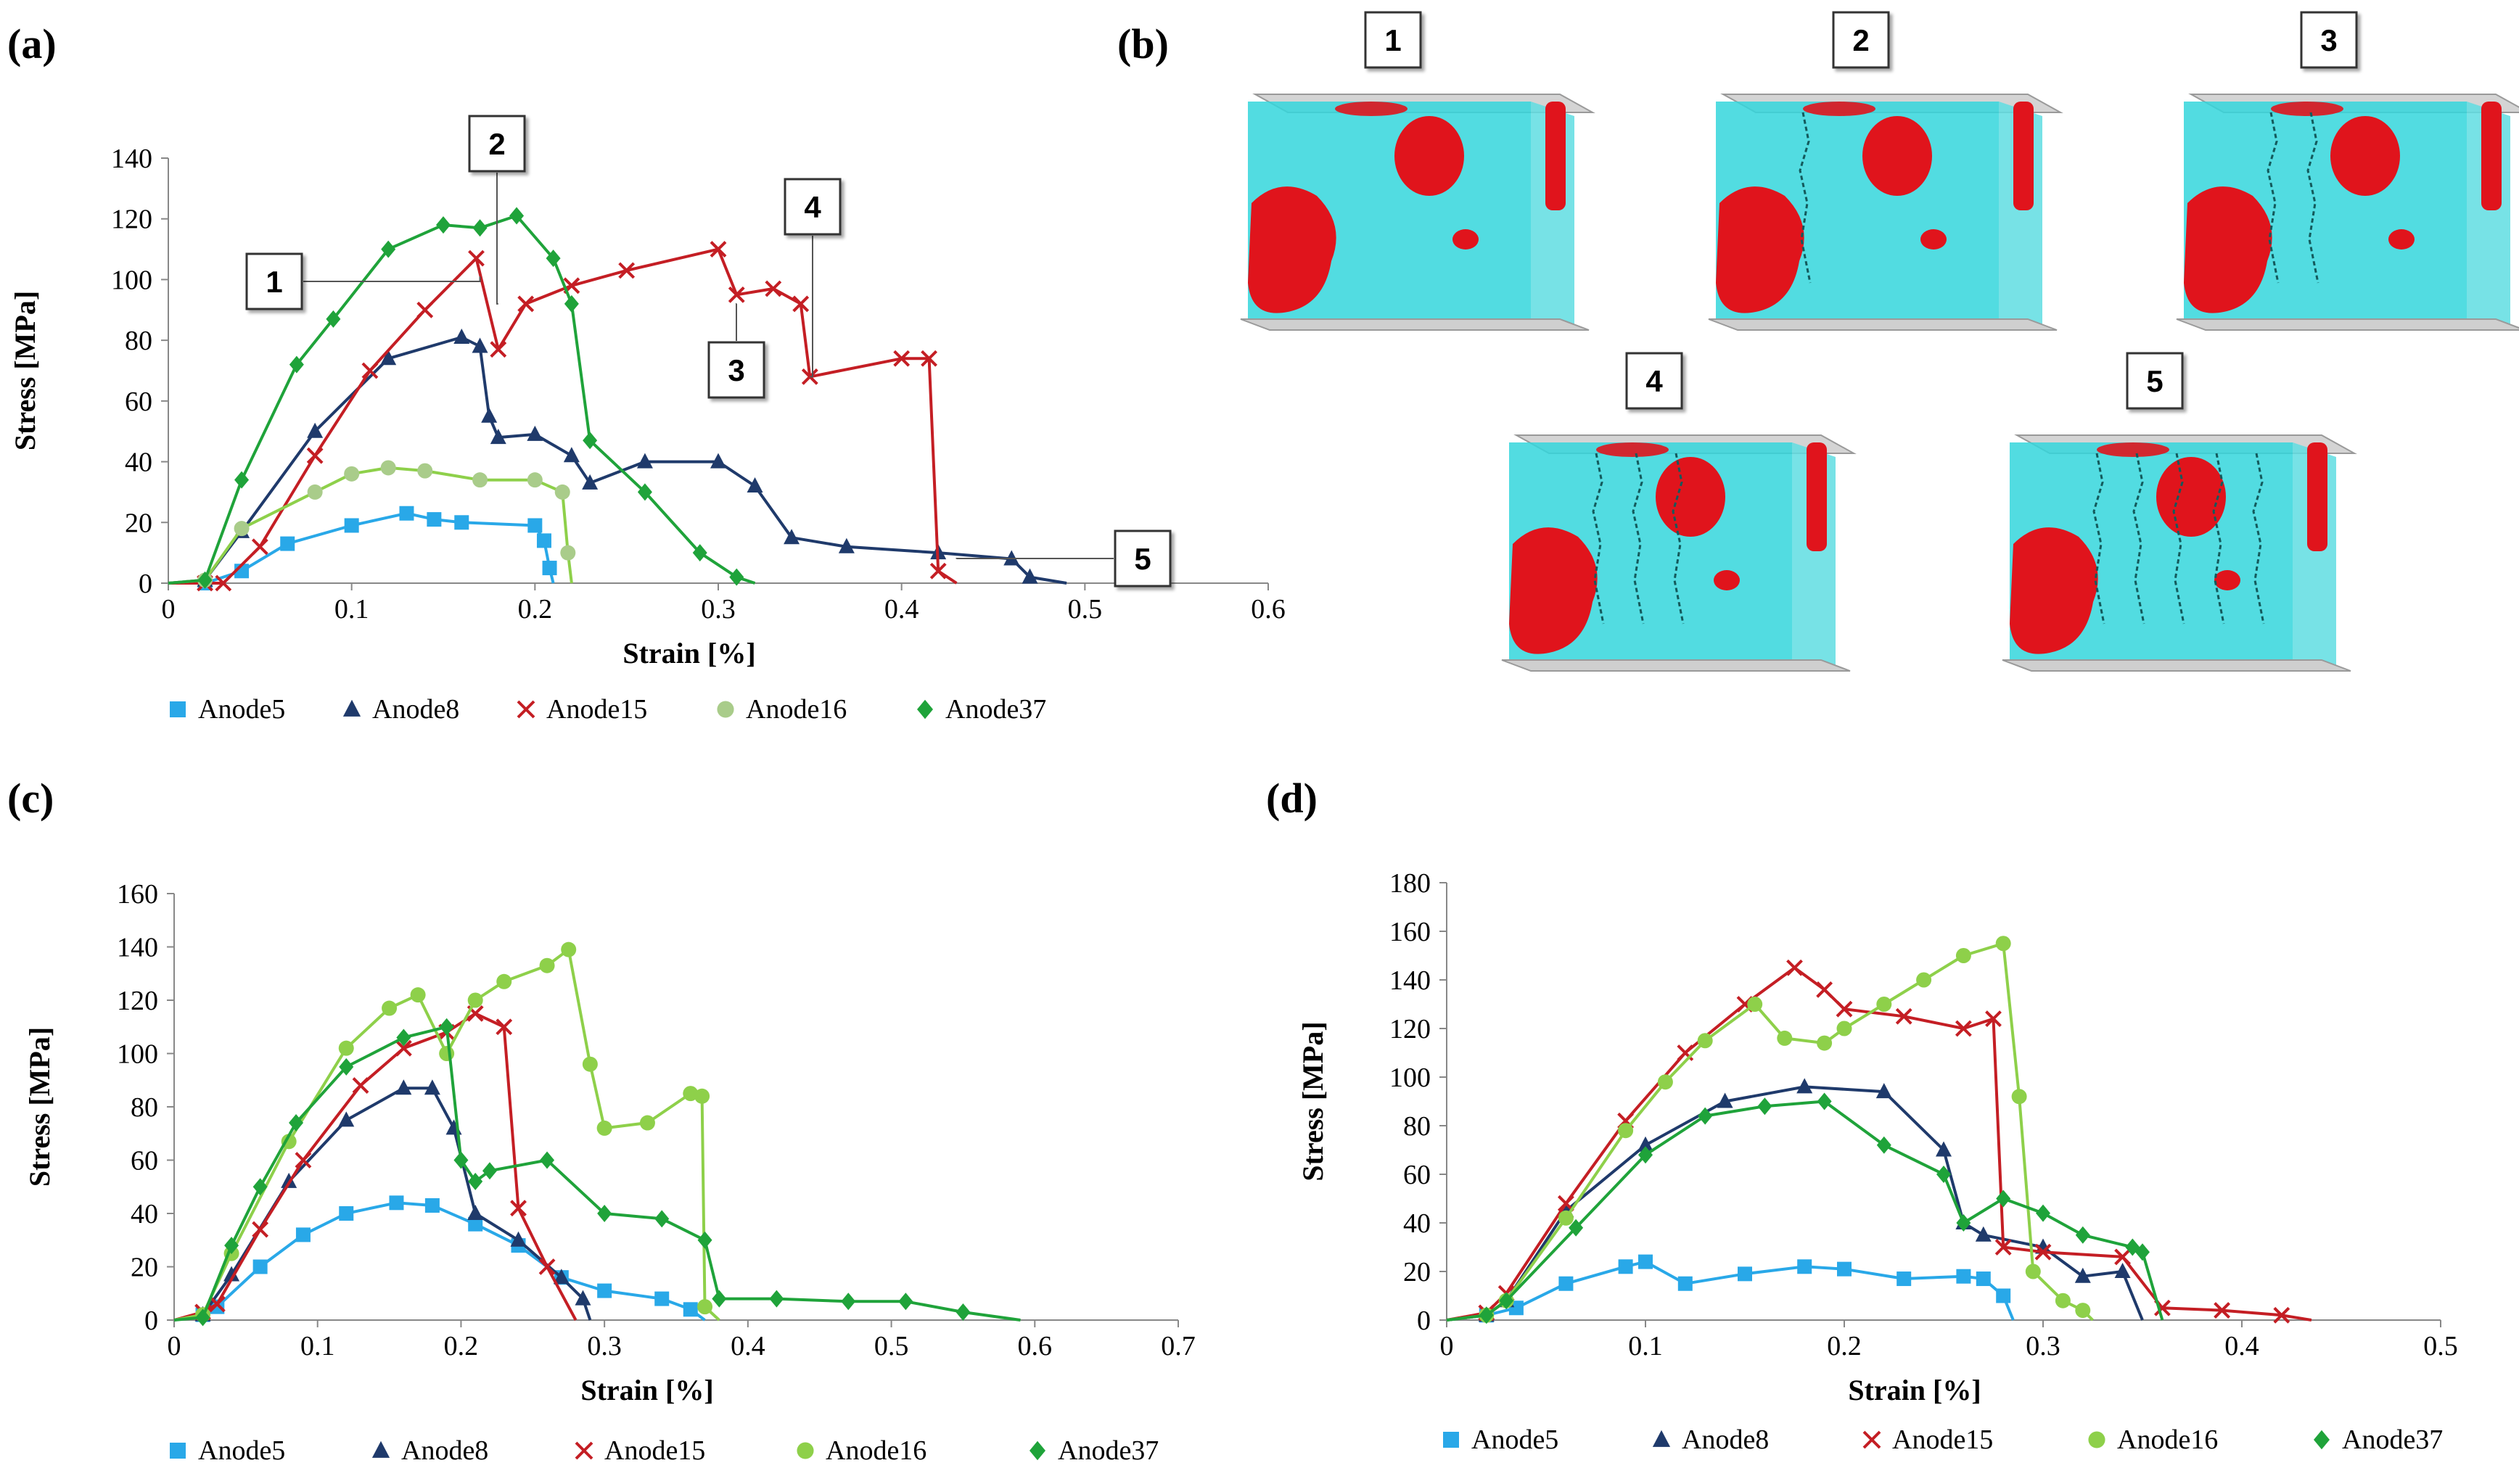 The width and height of the screenshot is (2519, 1484). I want to click on y-tick-label: 120, so click(137, 1001).